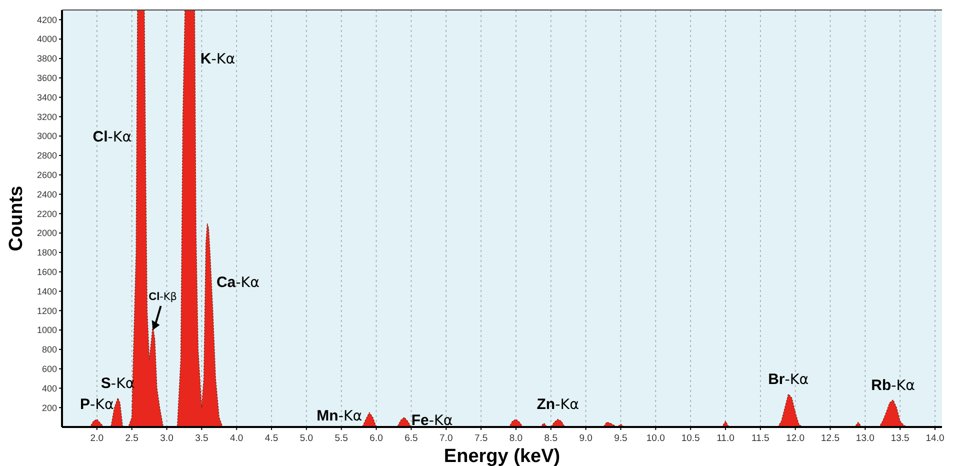 This screenshot has width=956, height=466. What do you see at coordinates (271, 438) in the screenshot?
I see `x-tick-label: 4.5` at bounding box center [271, 438].